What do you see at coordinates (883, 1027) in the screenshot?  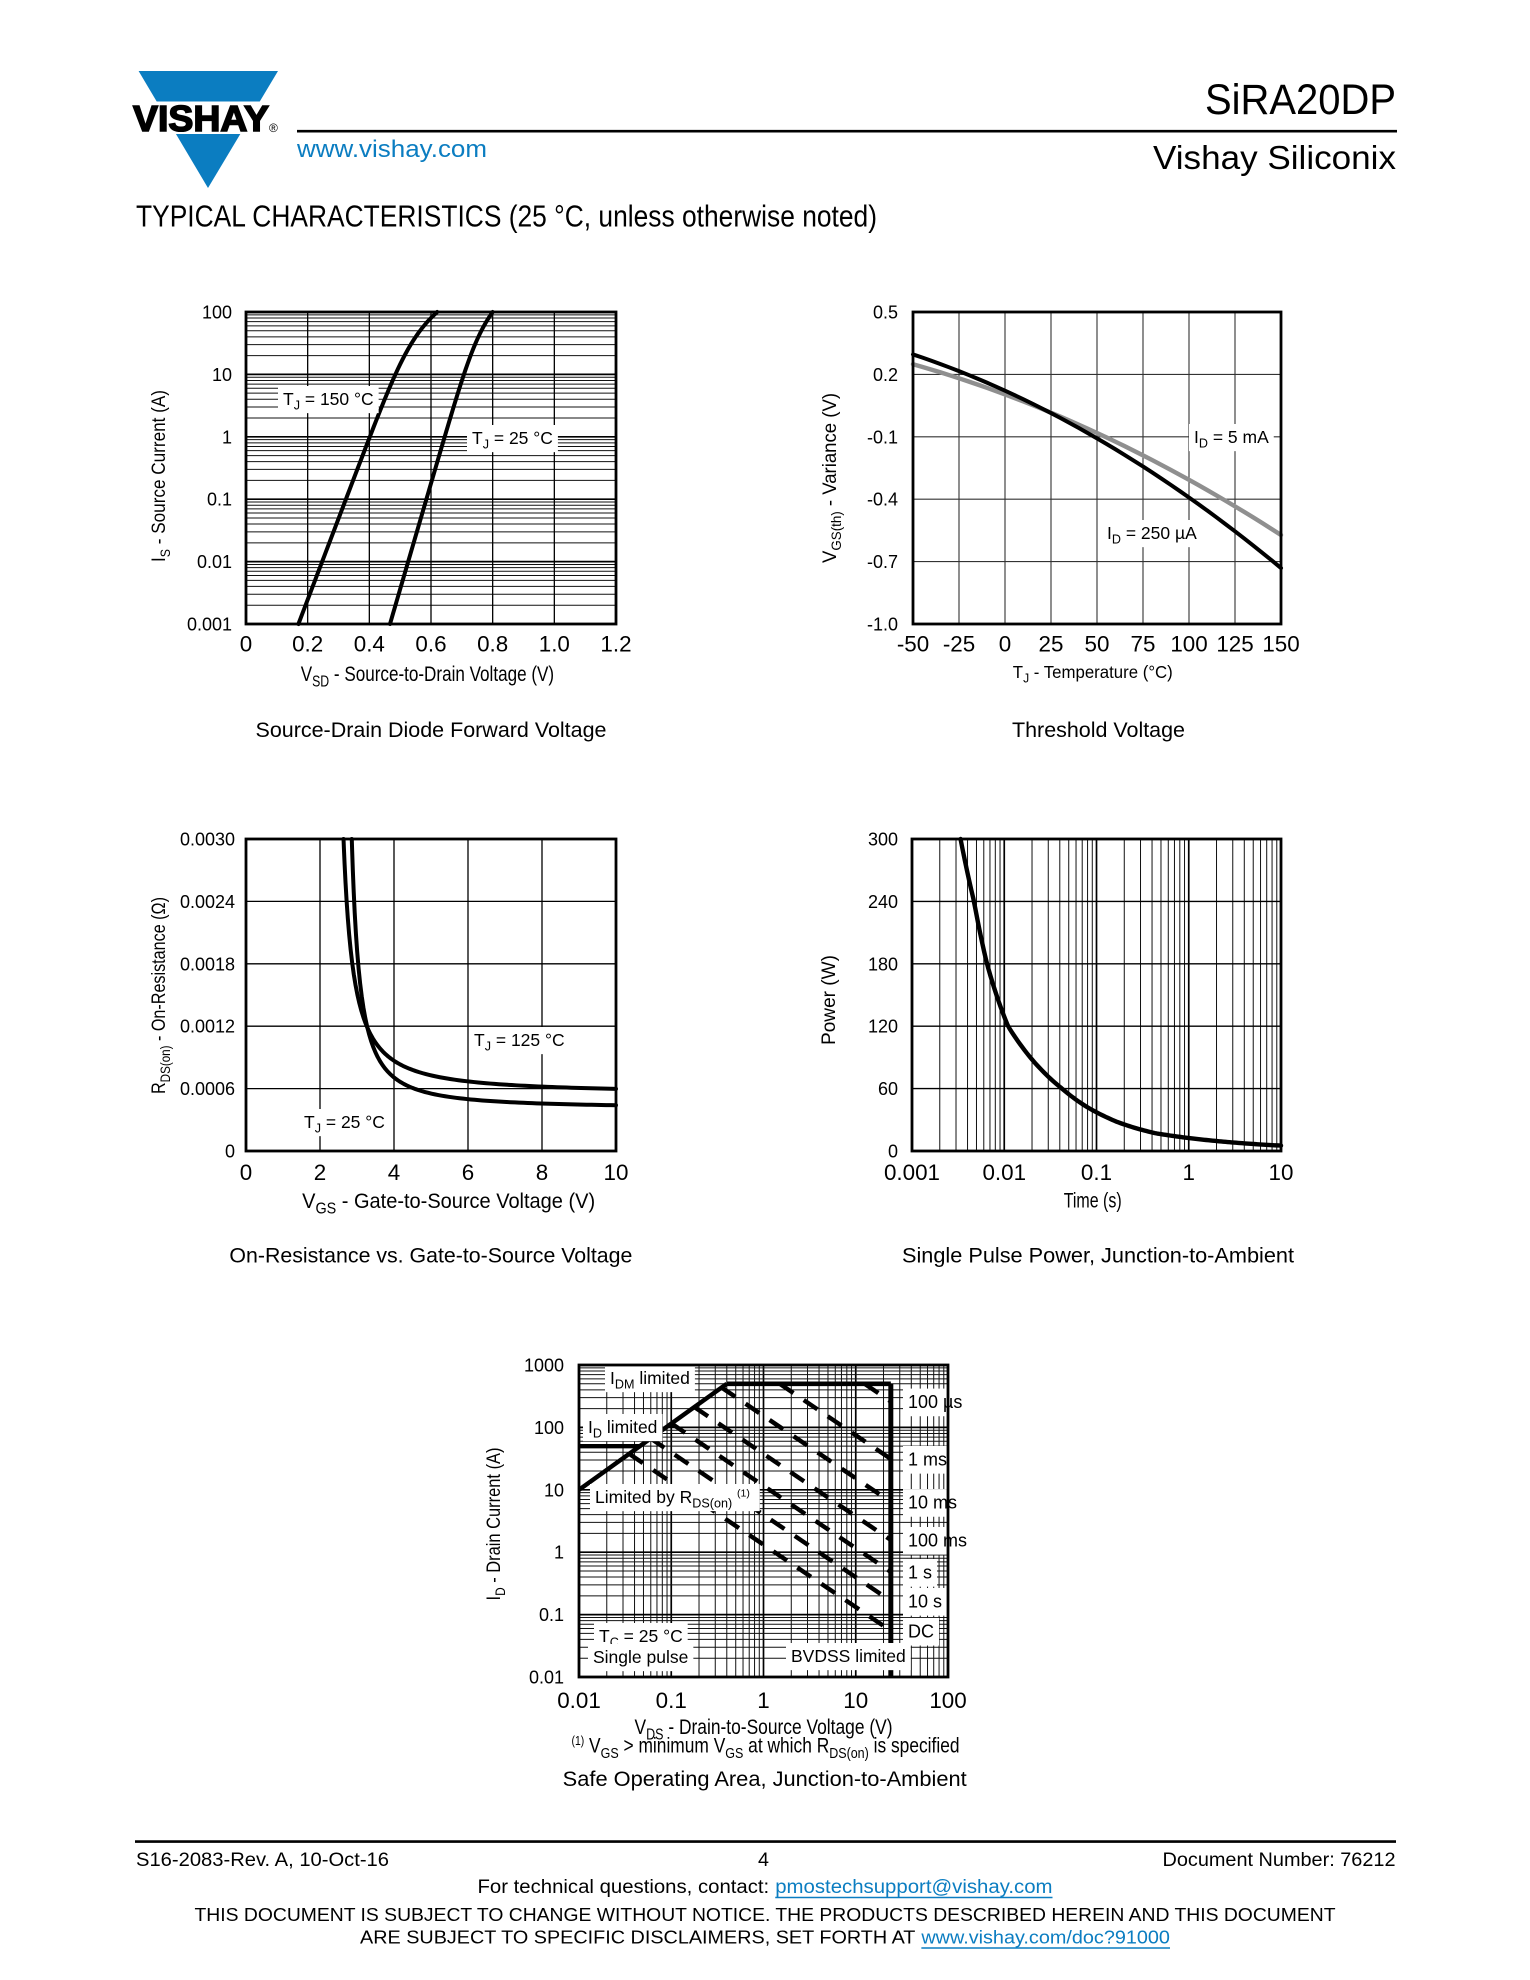 I see `svg-text: 120` at bounding box center [883, 1027].